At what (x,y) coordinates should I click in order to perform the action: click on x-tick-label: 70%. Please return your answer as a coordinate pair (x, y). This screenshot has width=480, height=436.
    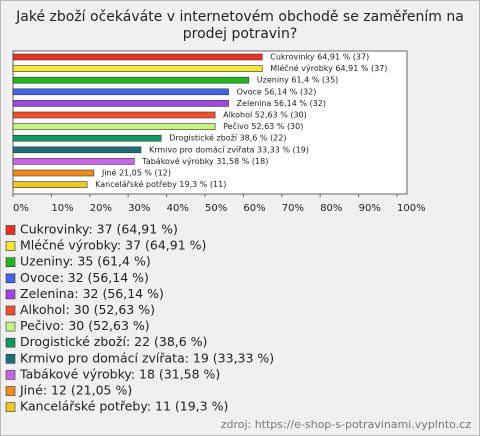
    Looking at the image, I should click on (293, 208).